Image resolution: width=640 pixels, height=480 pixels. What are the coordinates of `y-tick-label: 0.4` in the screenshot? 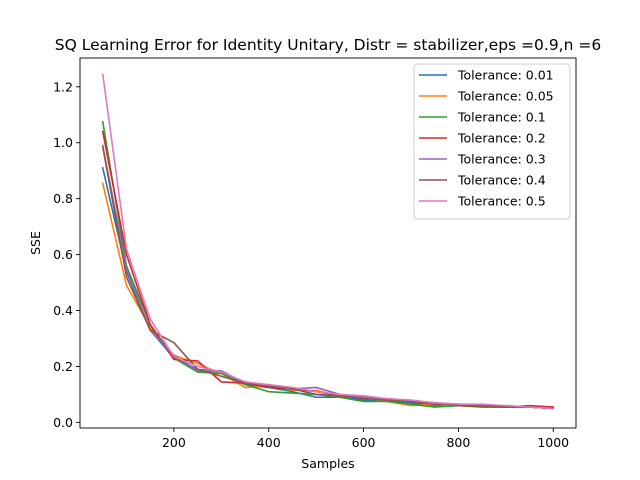 It's located at (63, 310).